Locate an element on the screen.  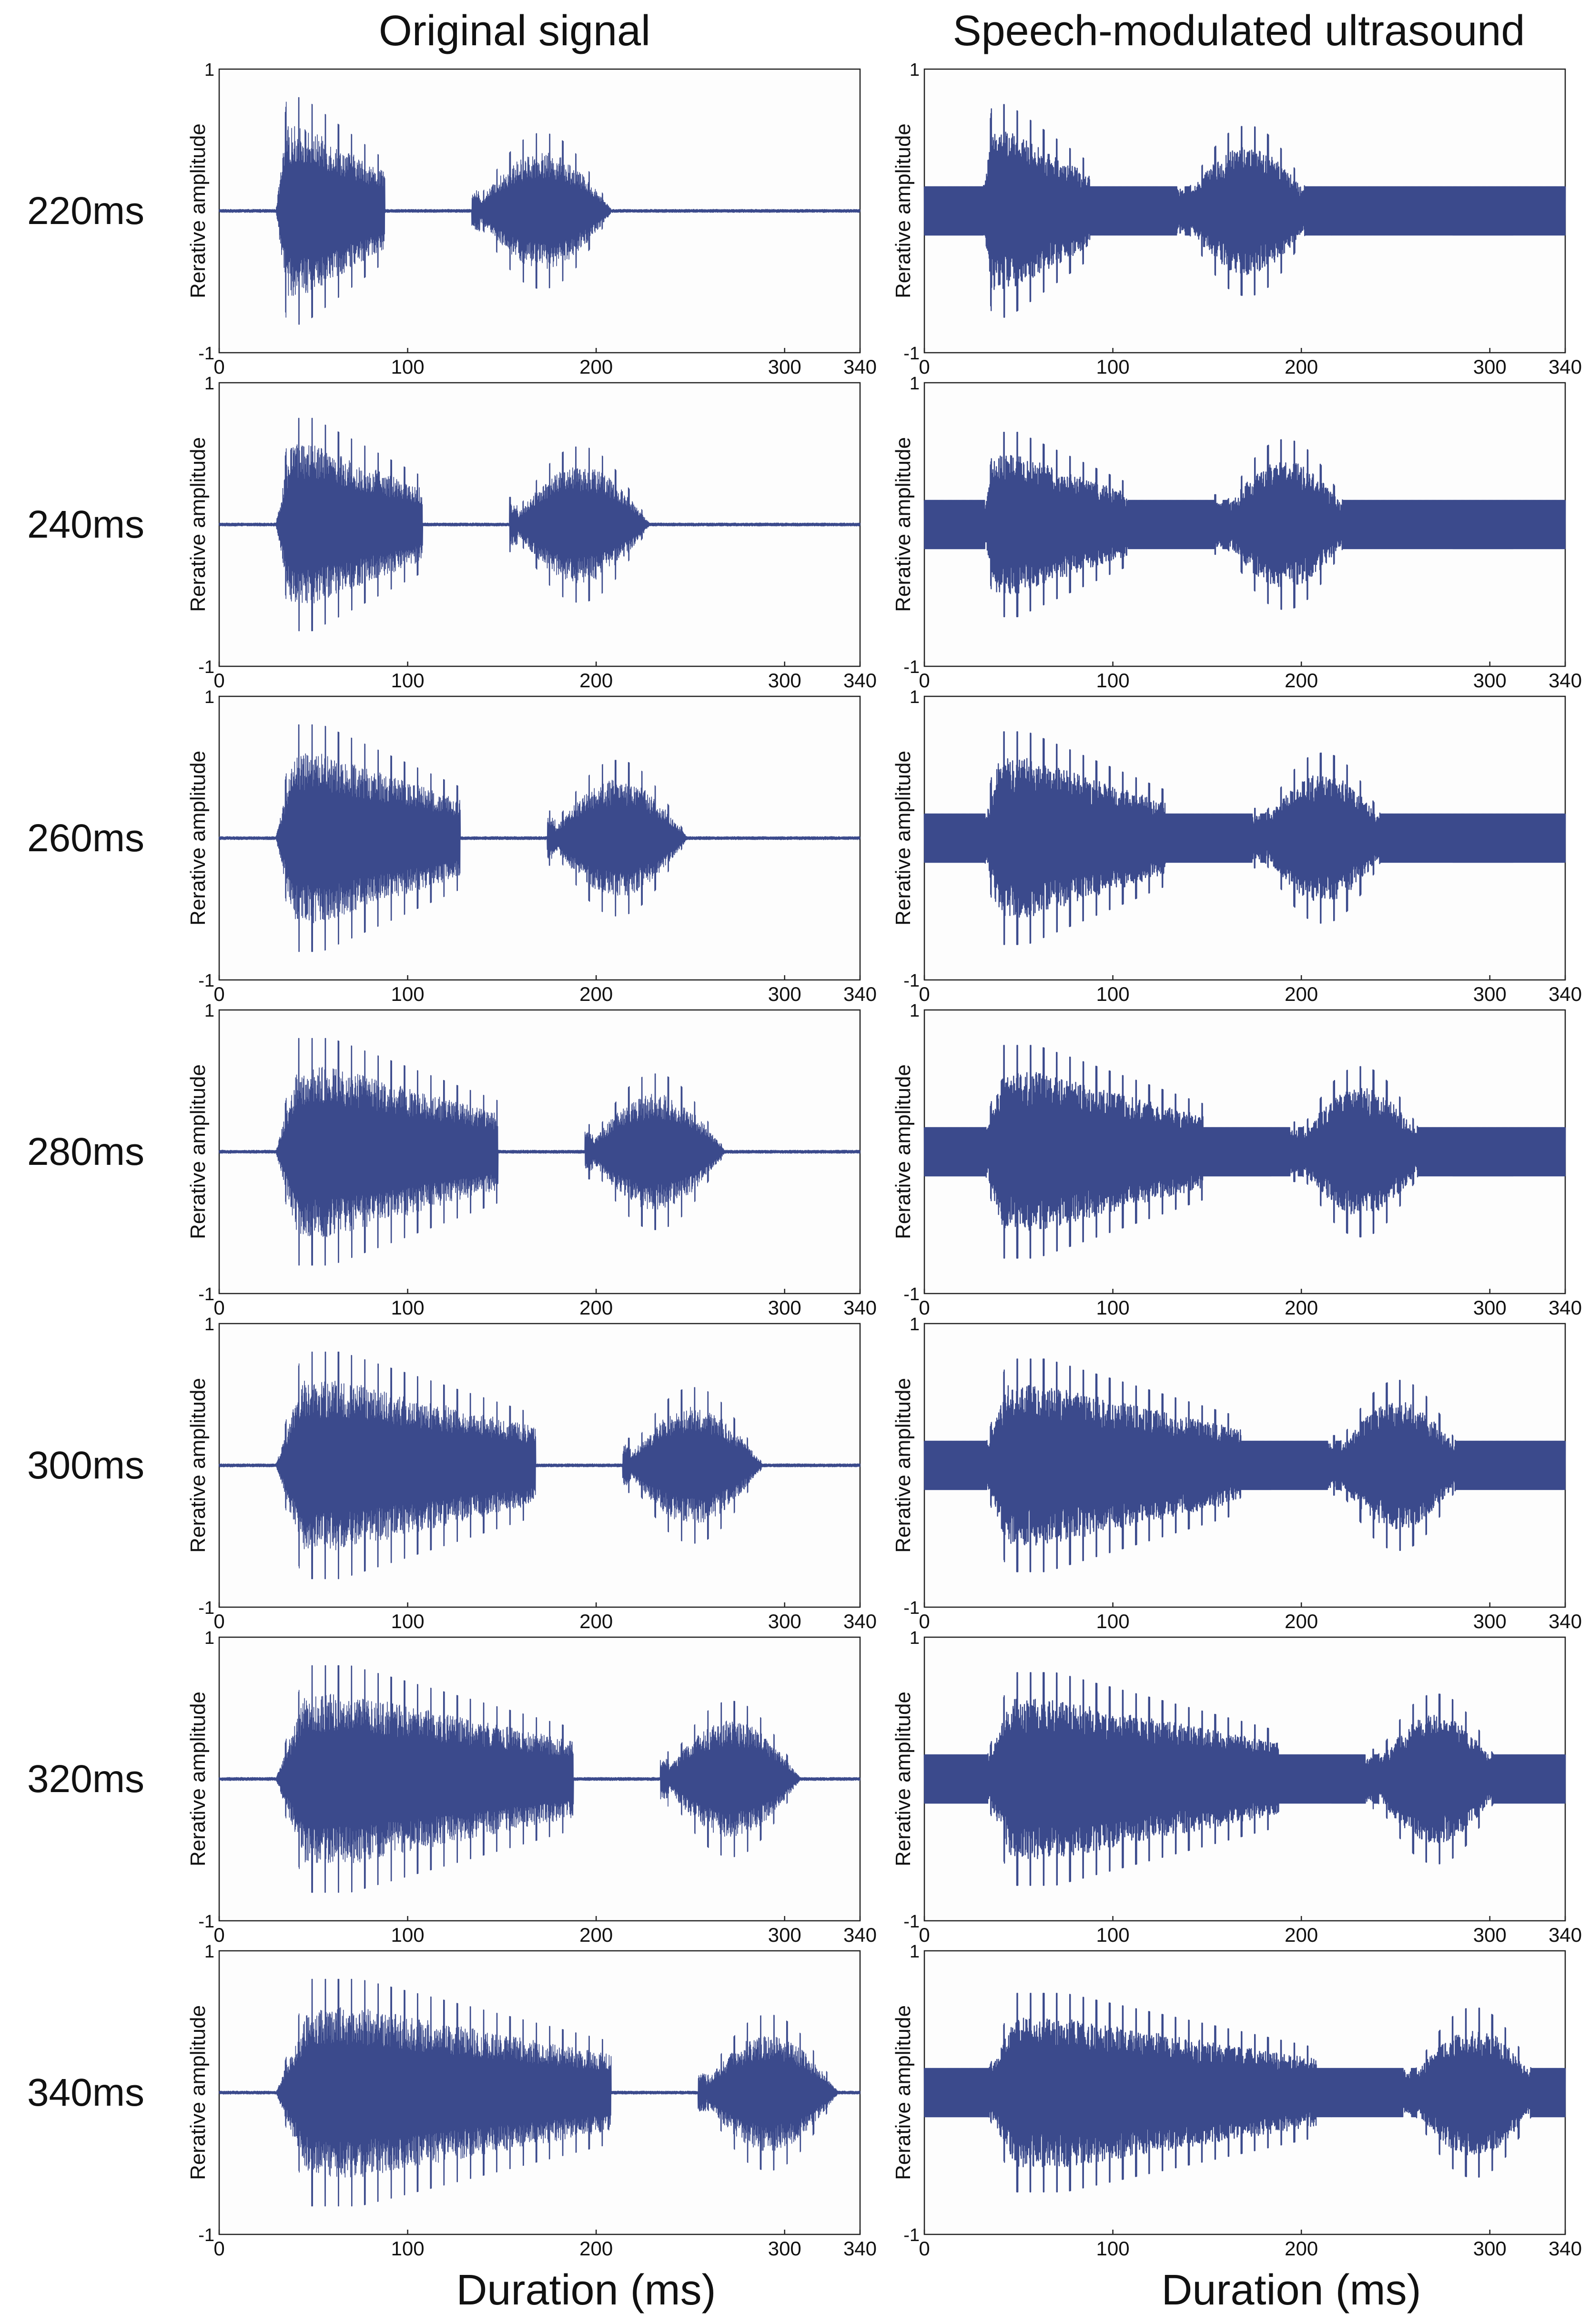
ultrasound-panel-240ms: 0 100 200 300 340 -1 1 Rerative amplitude is located at coordinates (1228, 533).